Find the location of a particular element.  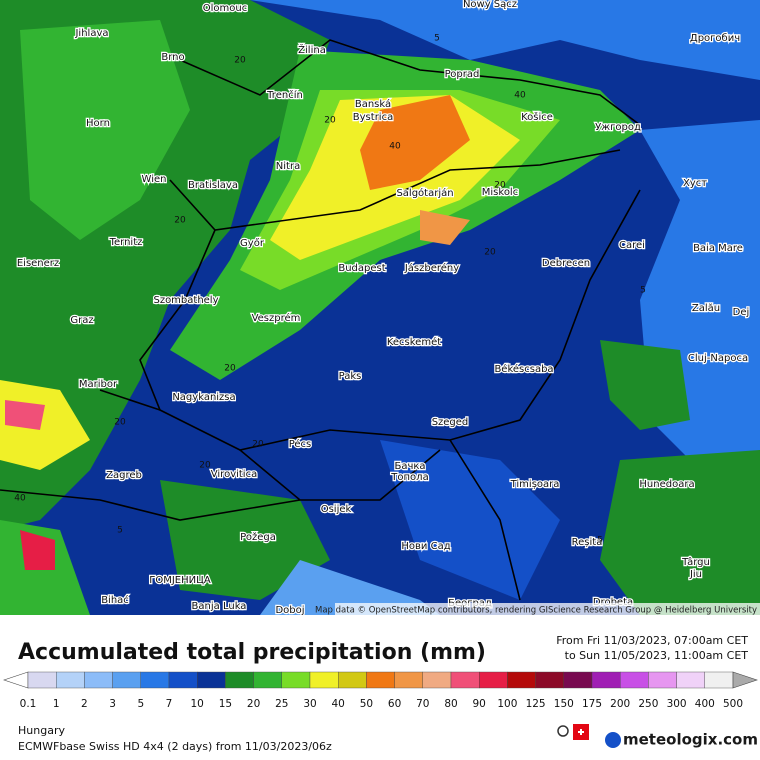

colorbar-label: 40 is located at coordinates (338, 704).